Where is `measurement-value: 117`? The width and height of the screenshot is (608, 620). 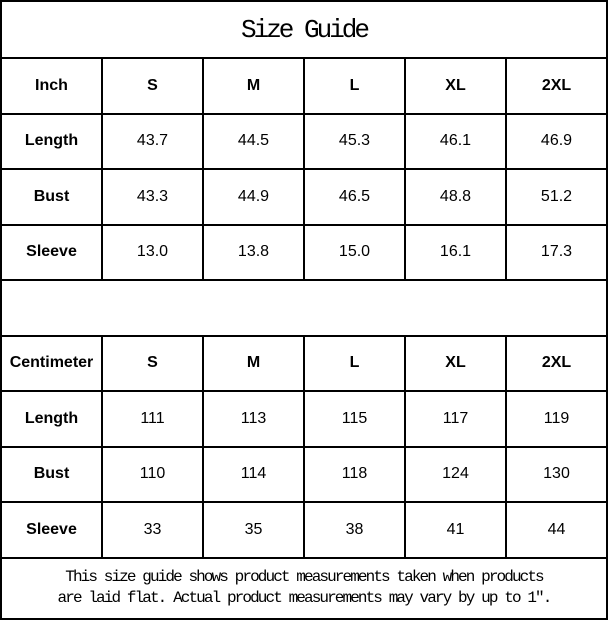
measurement-value: 117 is located at coordinates (455, 419).